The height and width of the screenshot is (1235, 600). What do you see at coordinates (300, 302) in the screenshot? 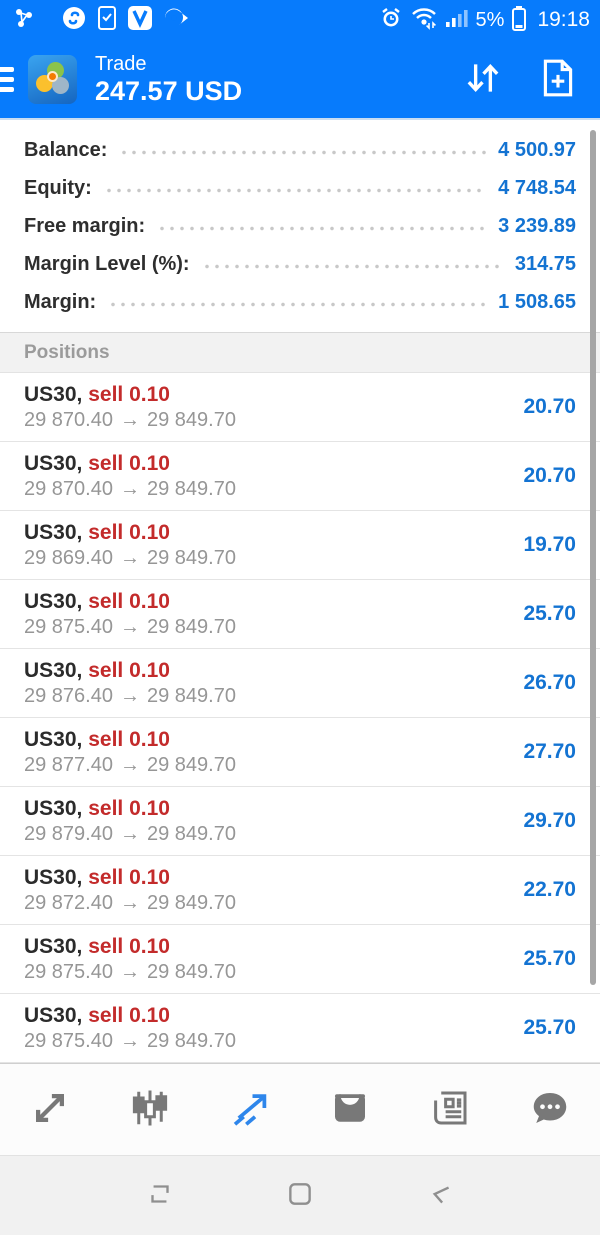
I see `summary-row: Margin: 1 508.65` at bounding box center [300, 302].